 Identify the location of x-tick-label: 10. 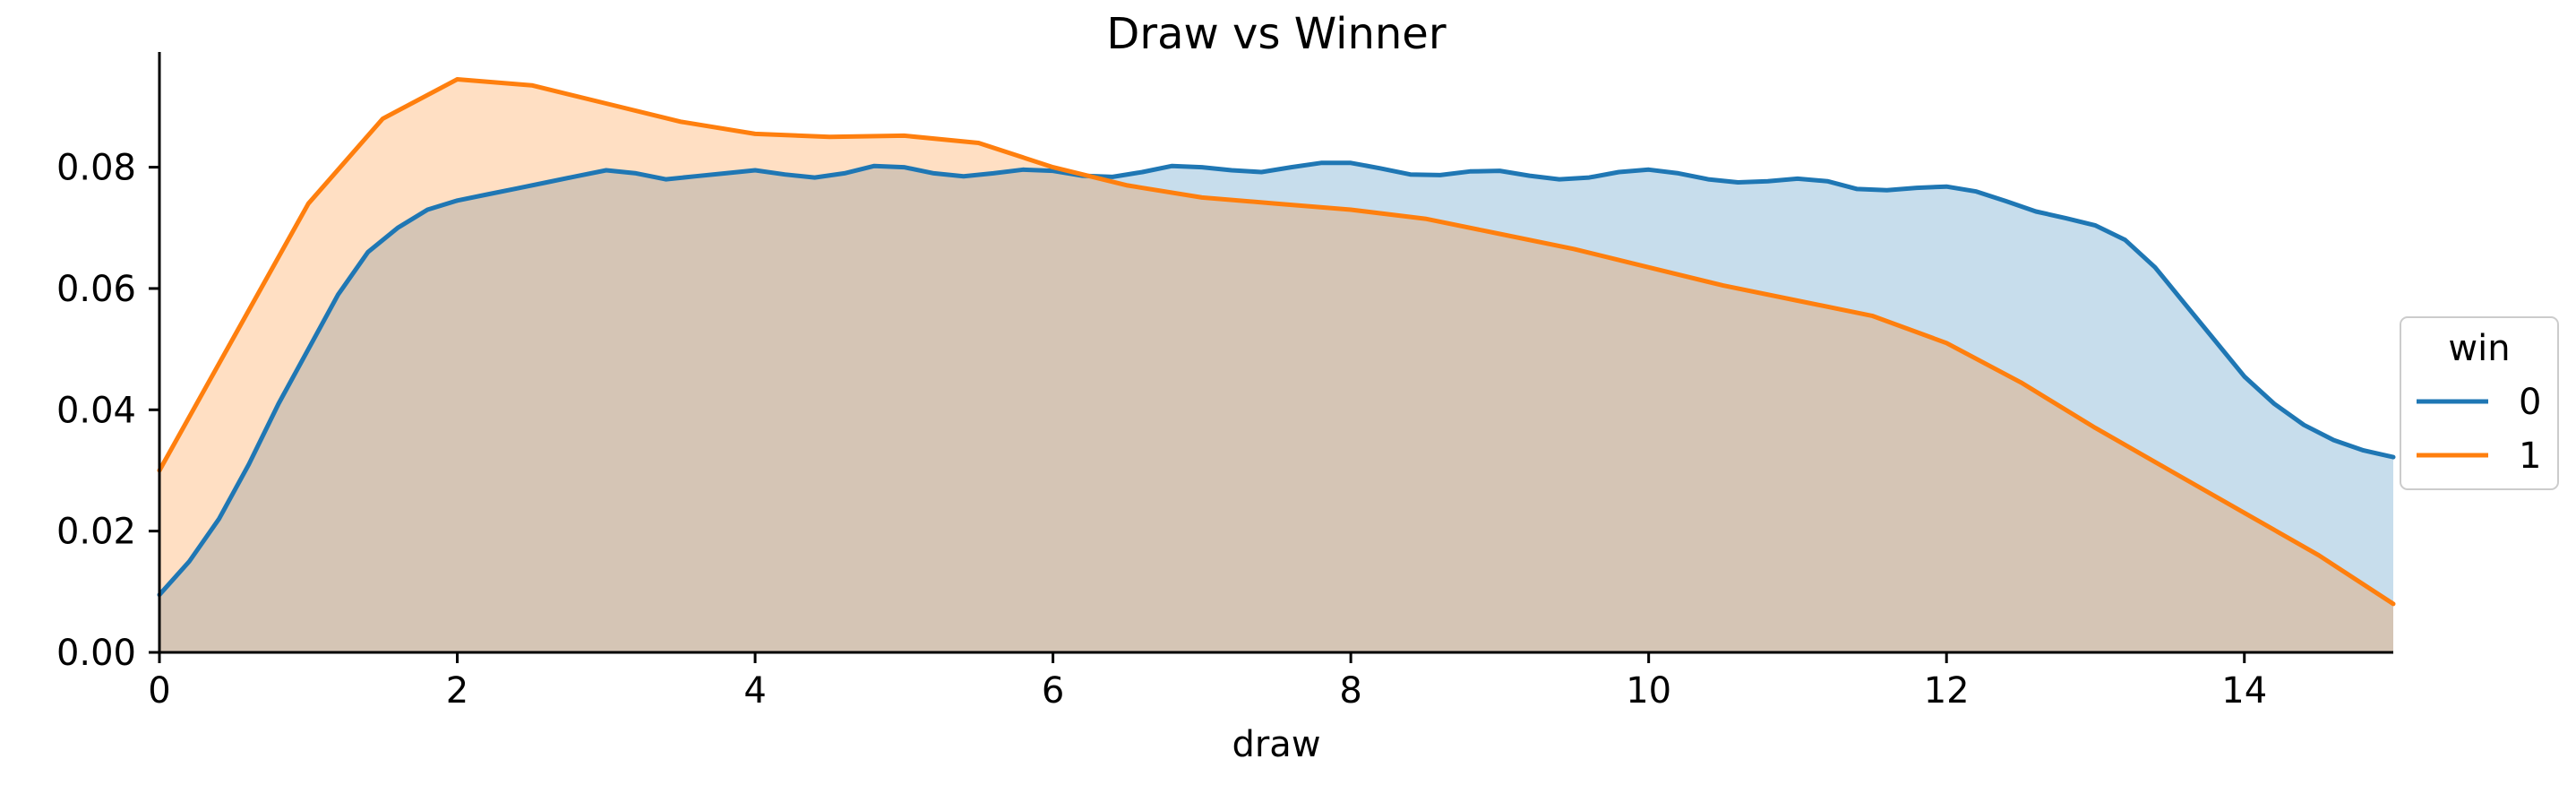
(1648, 691).